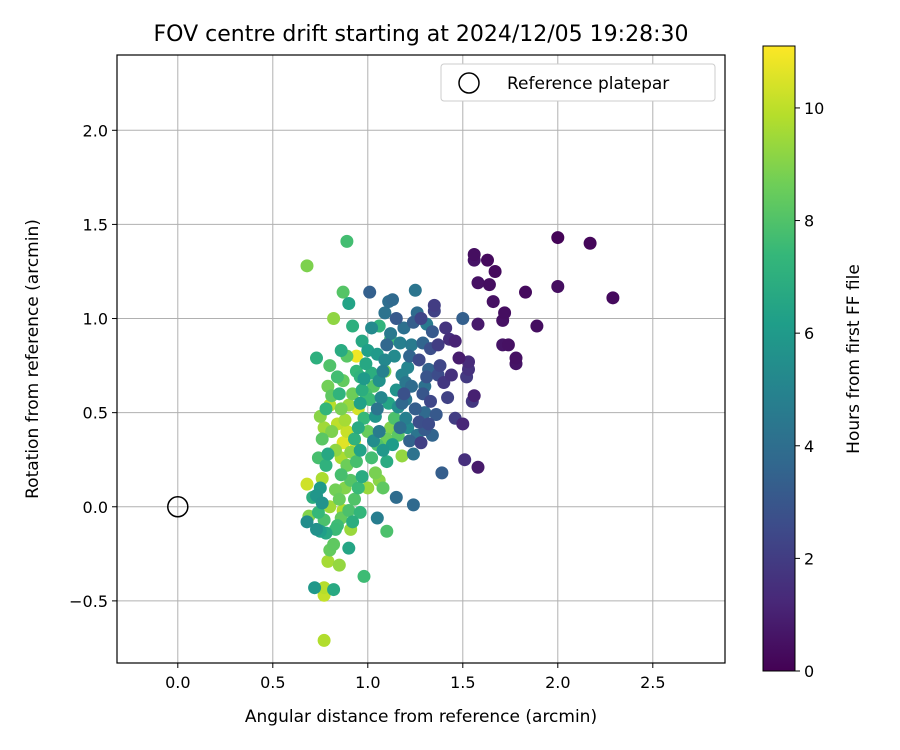 This screenshot has height=750, width=900. I want to click on legend-marker-open-circle-icon, so click(469, 83).